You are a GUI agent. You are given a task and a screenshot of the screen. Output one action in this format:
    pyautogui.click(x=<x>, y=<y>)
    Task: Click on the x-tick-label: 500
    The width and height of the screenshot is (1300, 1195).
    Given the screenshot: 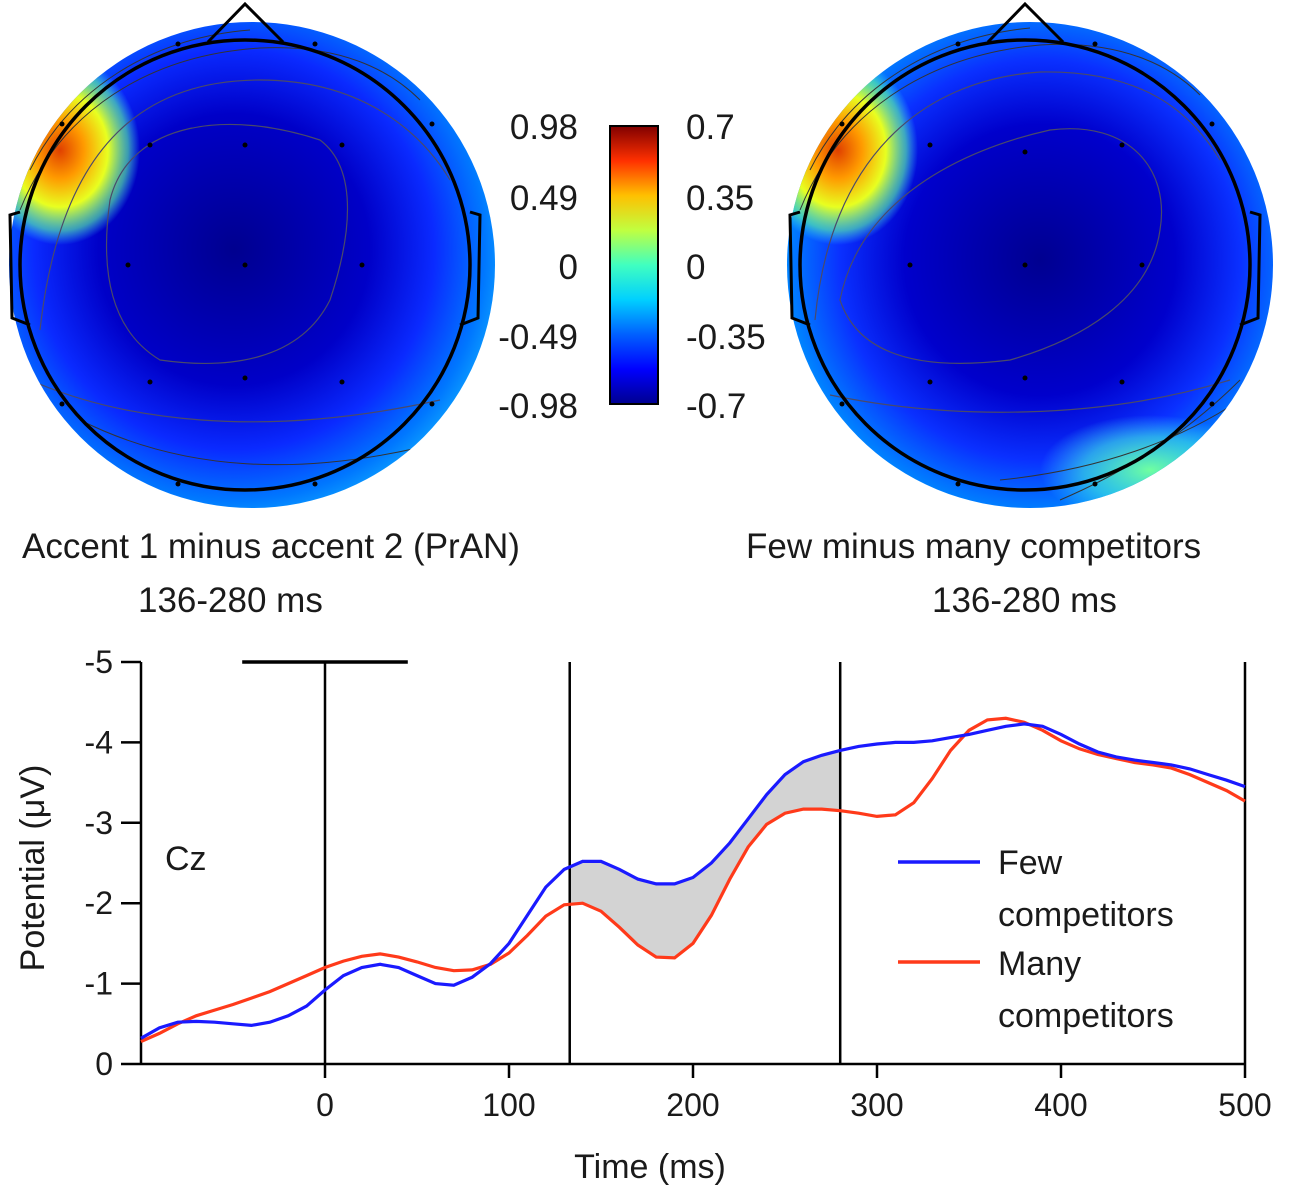 What is the action you would take?
    pyautogui.click(x=1244, y=1105)
    